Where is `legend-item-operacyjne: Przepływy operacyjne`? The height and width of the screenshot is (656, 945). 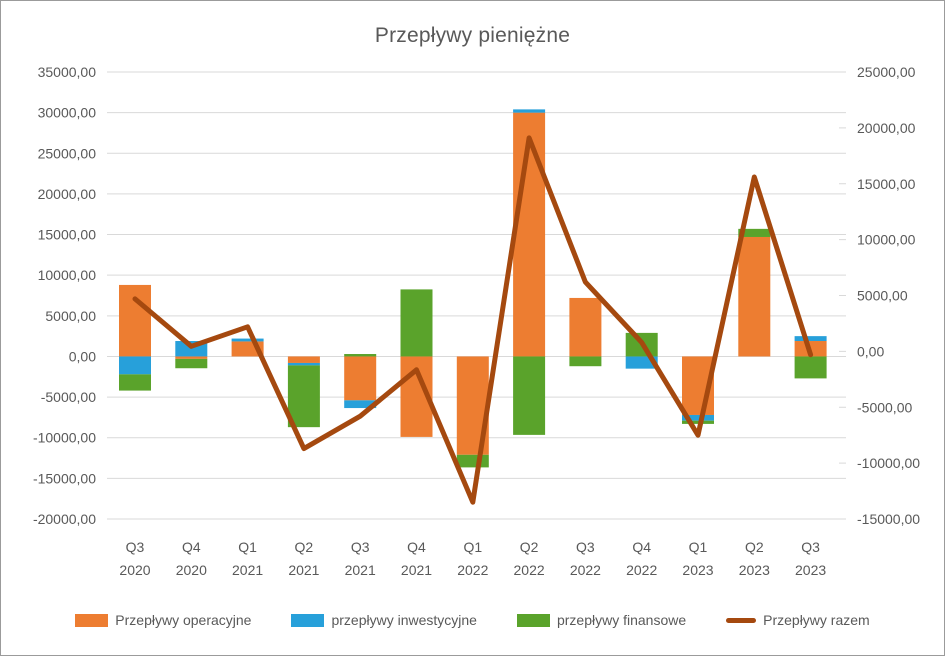 legend-item-operacyjne: Przepływy operacyjne is located at coordinates (163, 620).